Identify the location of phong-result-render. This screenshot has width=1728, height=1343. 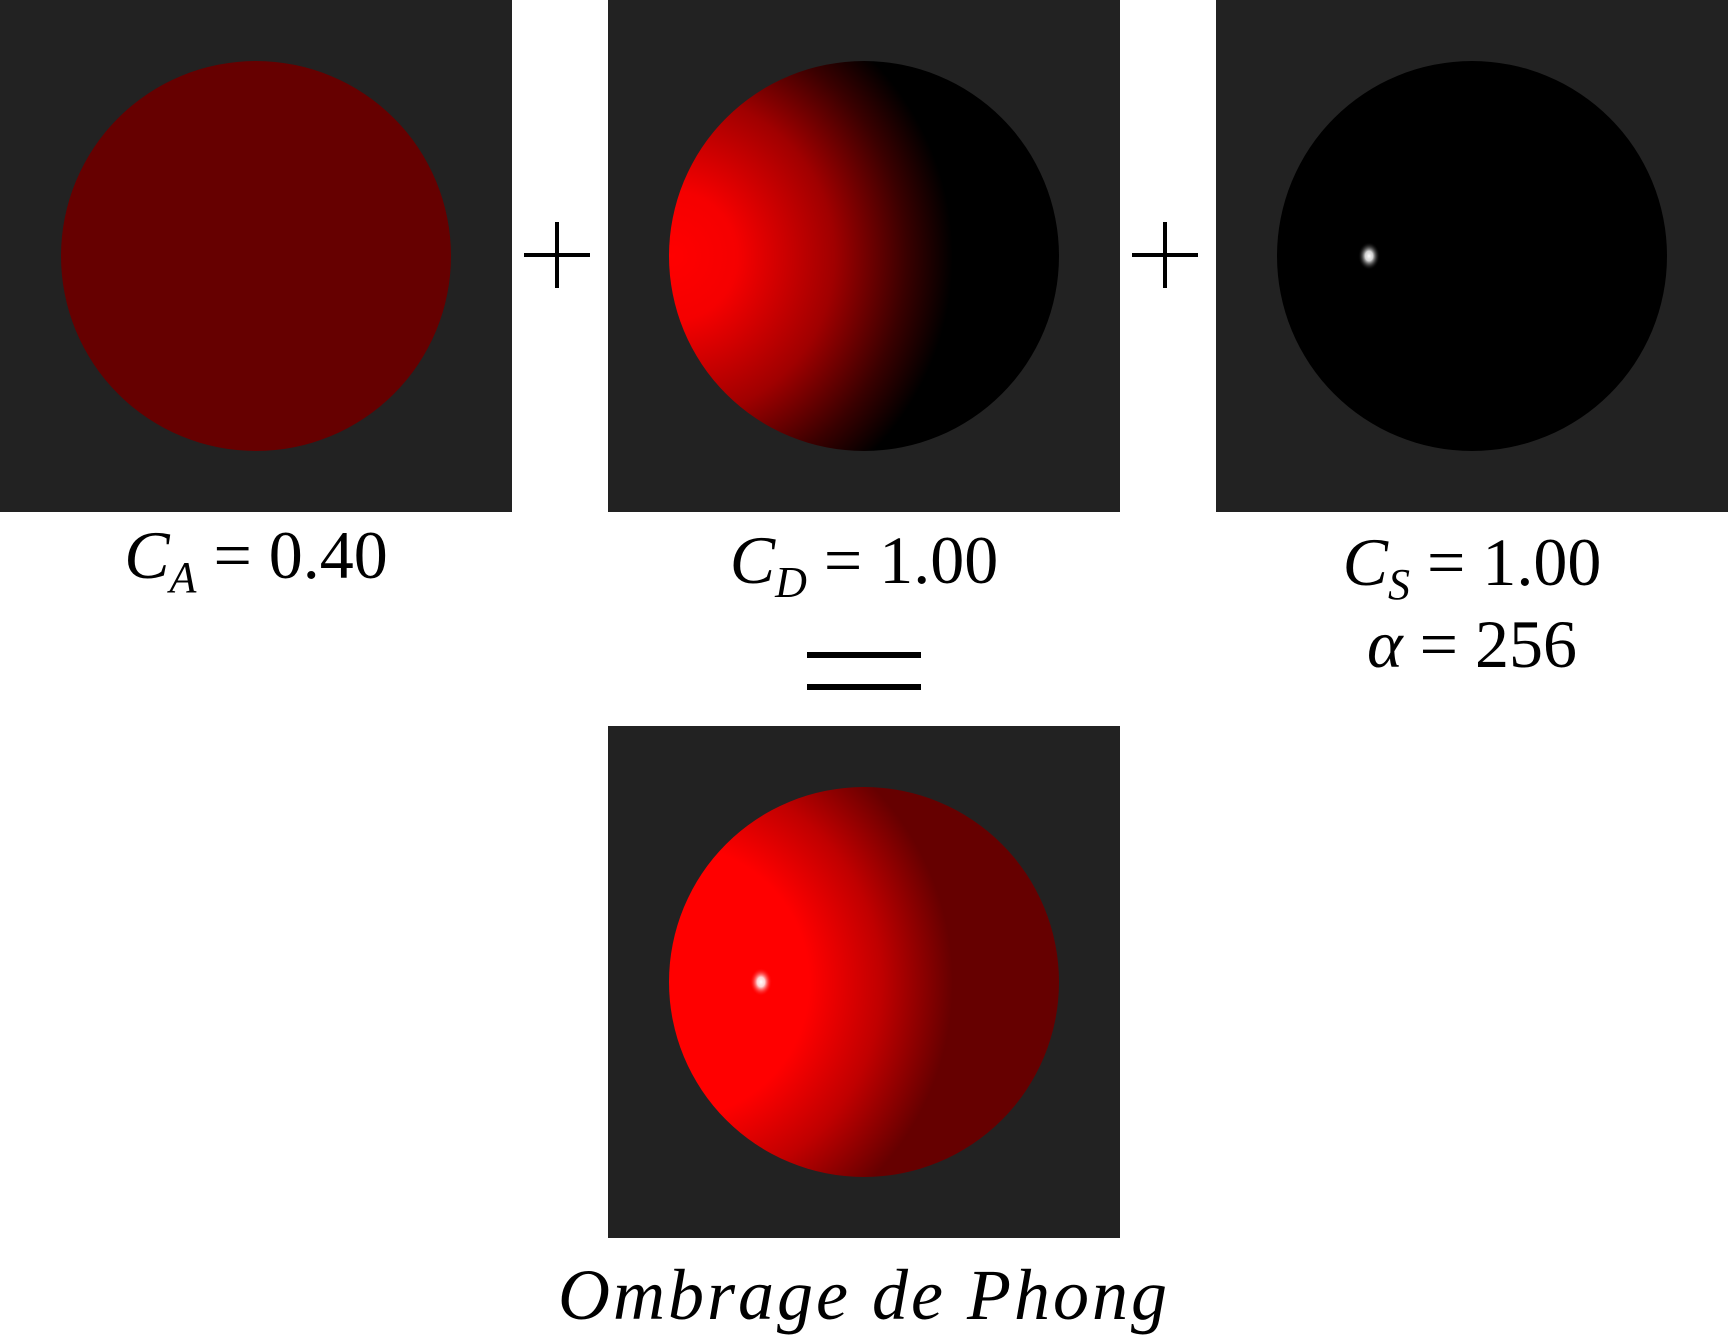
(864, 982).